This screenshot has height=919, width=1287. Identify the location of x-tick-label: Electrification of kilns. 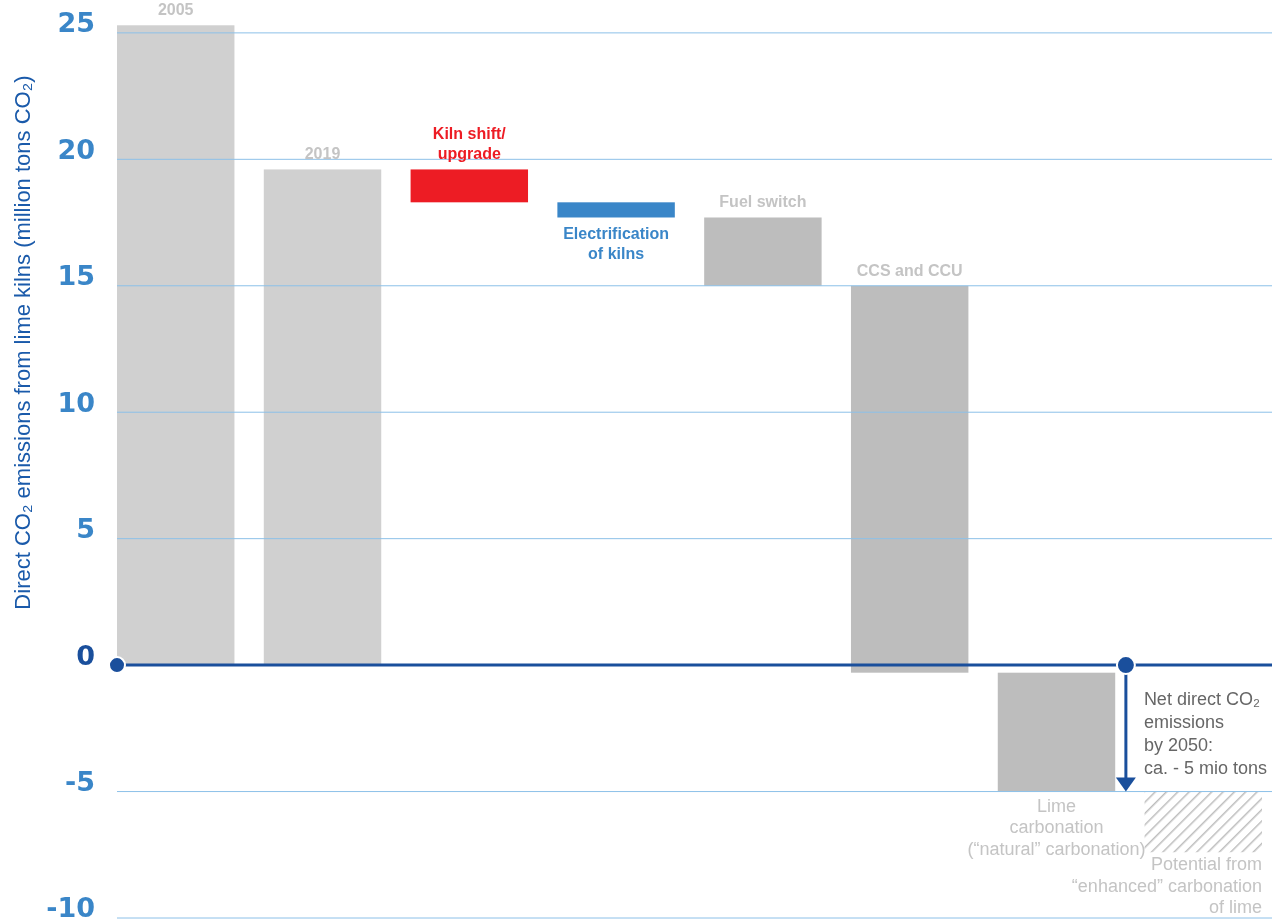
(616, 244).